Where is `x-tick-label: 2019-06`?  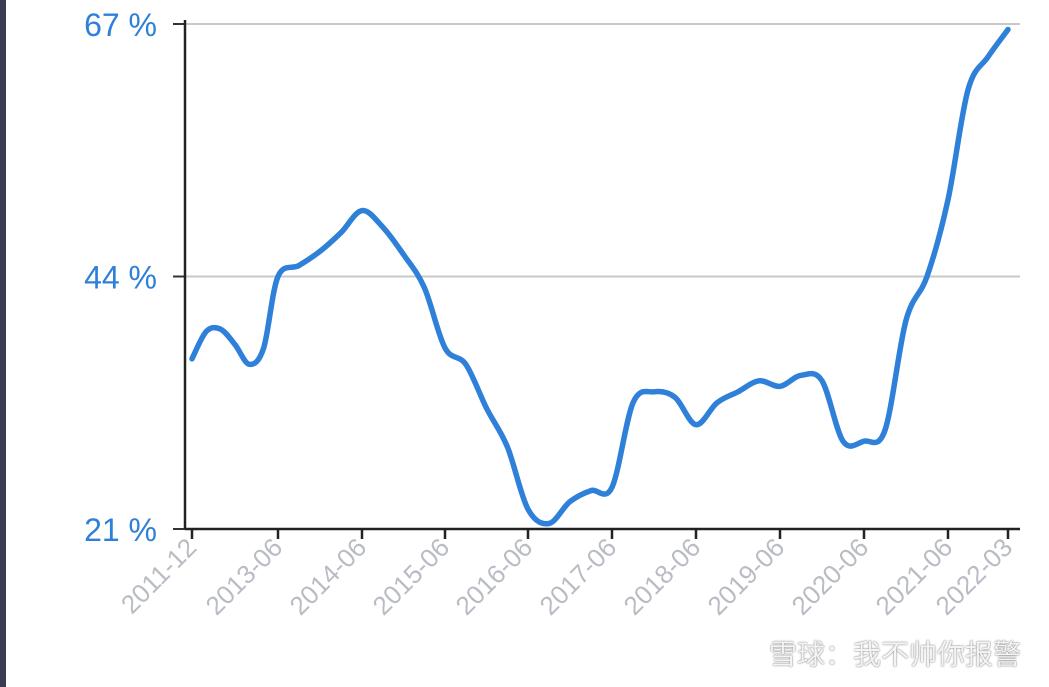
x-tick-label: 2019-06 is located at coordinates (746, 576).